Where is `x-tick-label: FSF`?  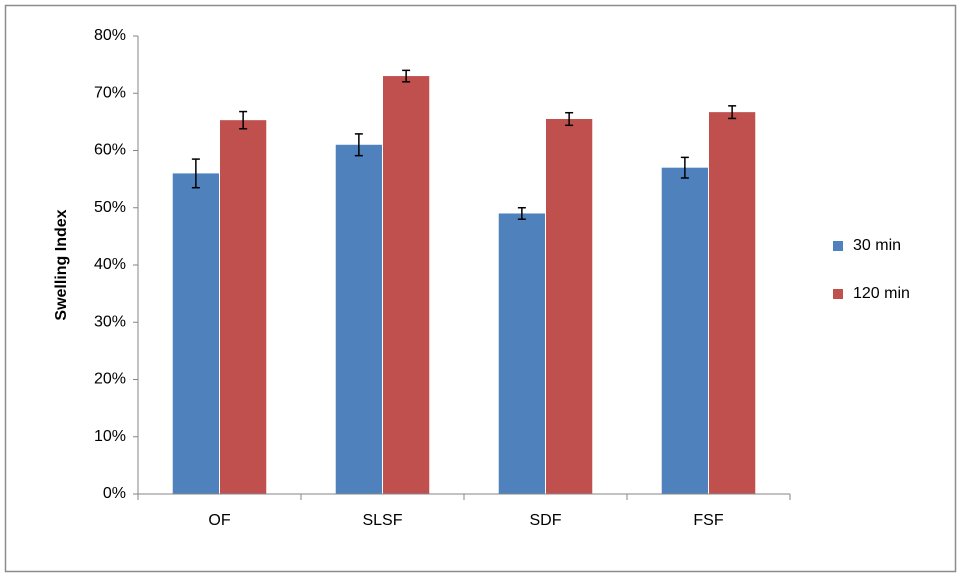
x-tick-label: FSF is located at coordinates (708, 520).